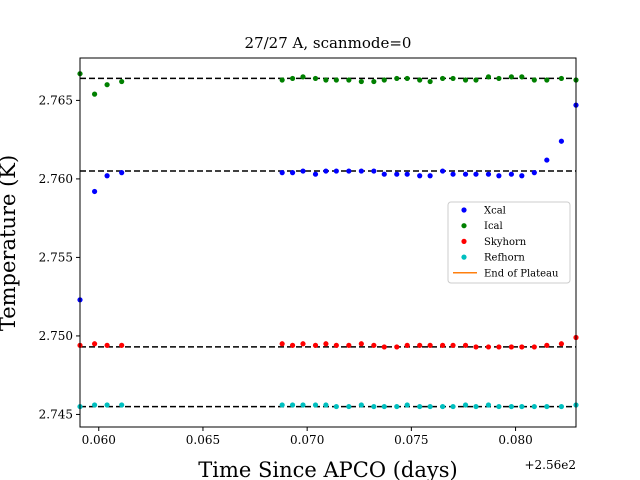 The height and width of the screenshot is (480, 640). What do you see at coordinates (328, 84) in the screenshot?
I see `series-ical` at bounding box center [328, 84].